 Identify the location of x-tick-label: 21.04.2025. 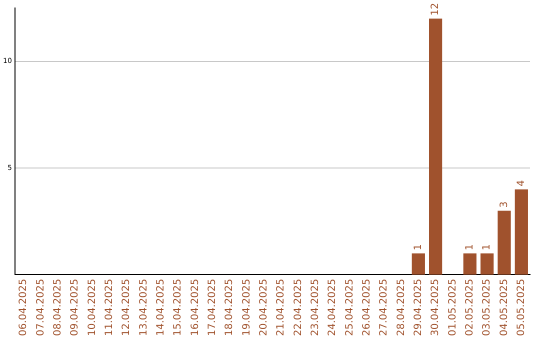
(281, 307).